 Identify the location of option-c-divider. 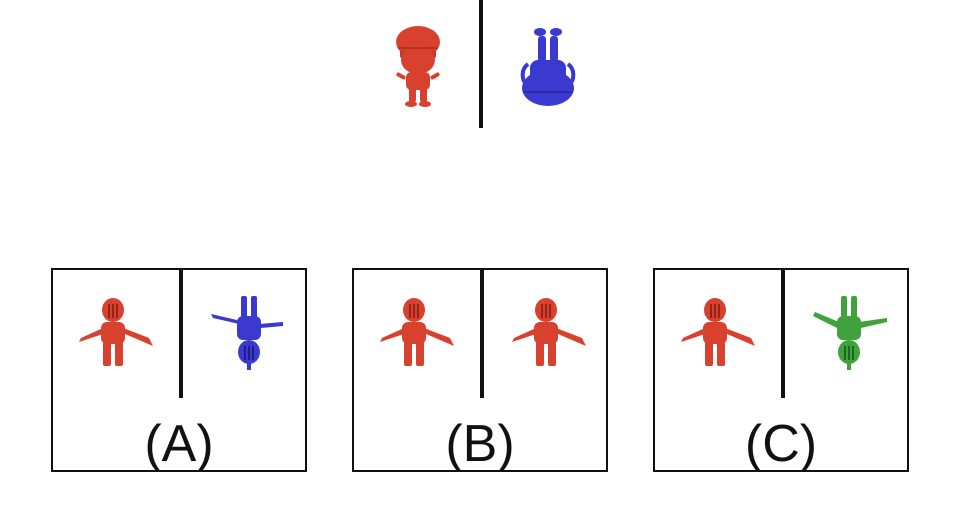
(783, 334).